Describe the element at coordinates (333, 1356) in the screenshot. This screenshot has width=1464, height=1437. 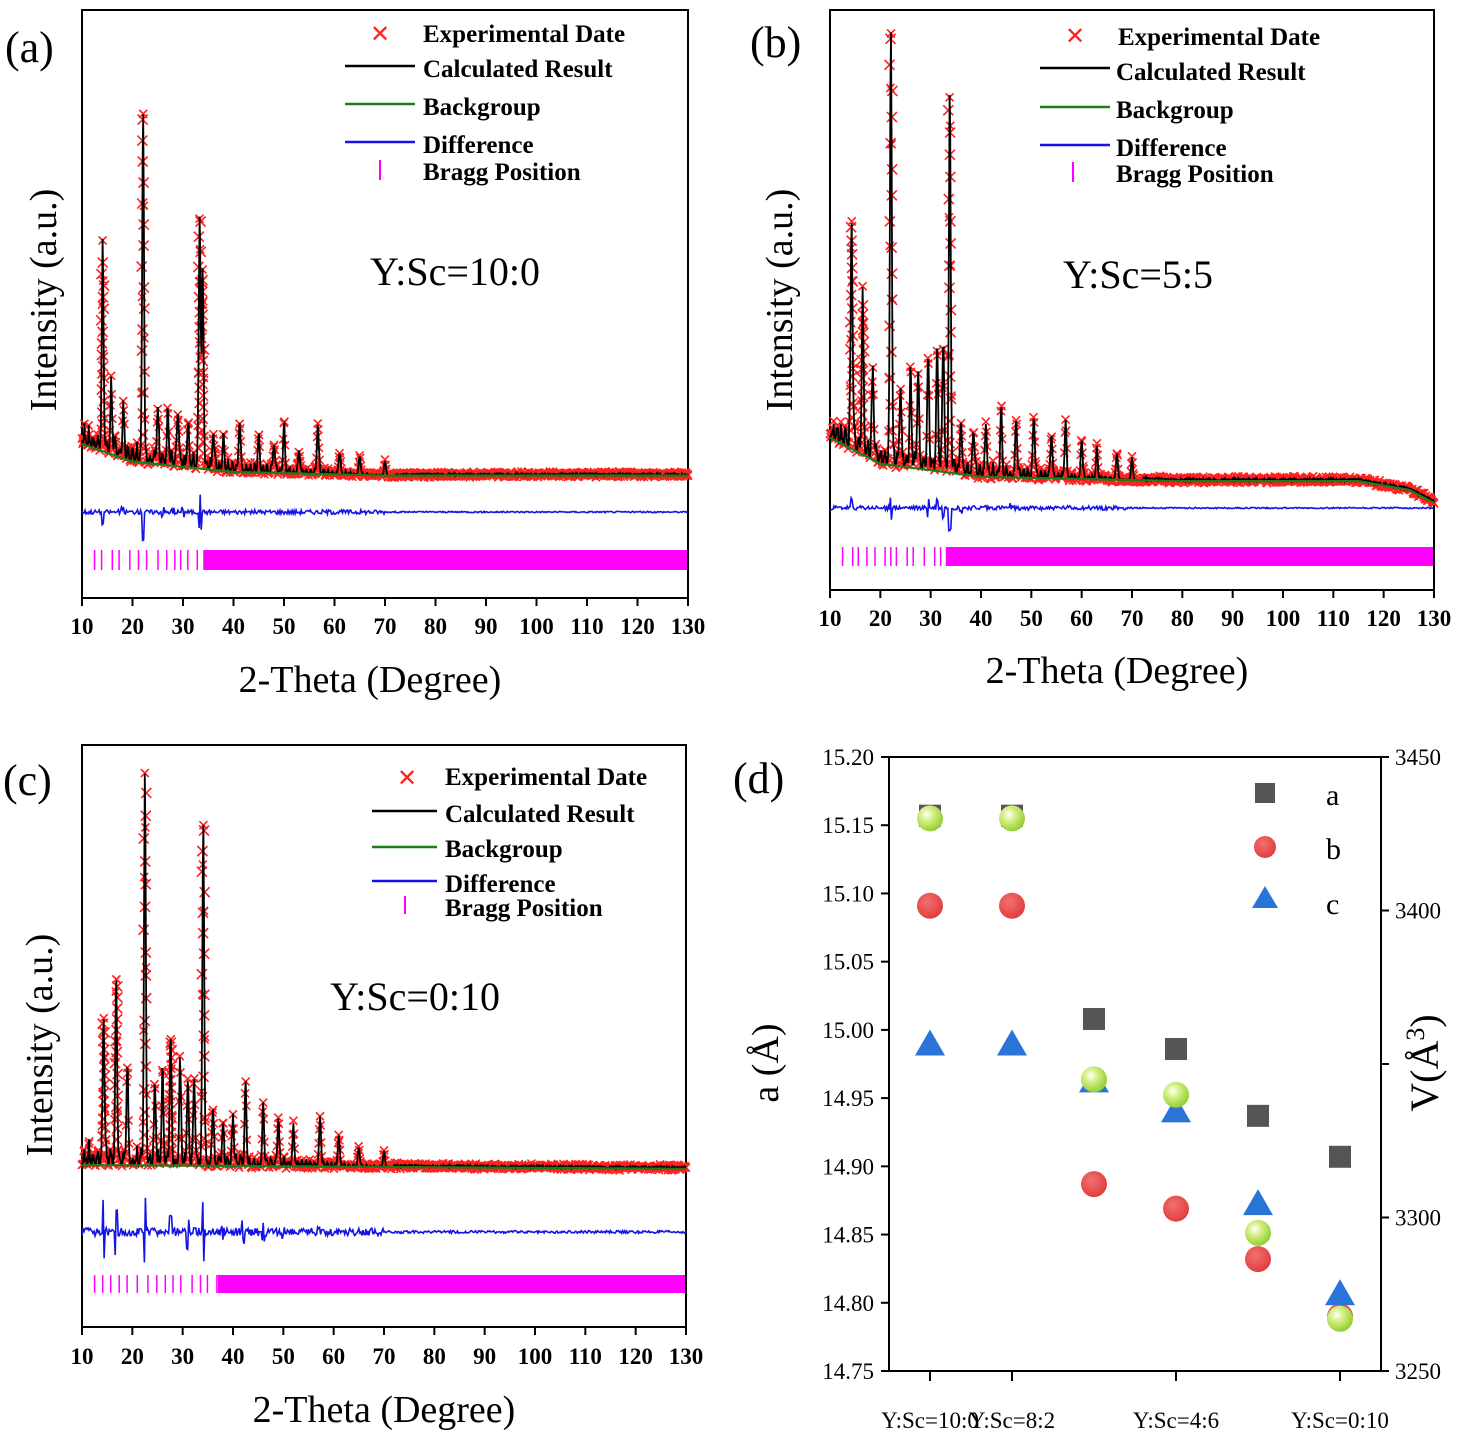
I see `x-tick-label: 60` at that location.